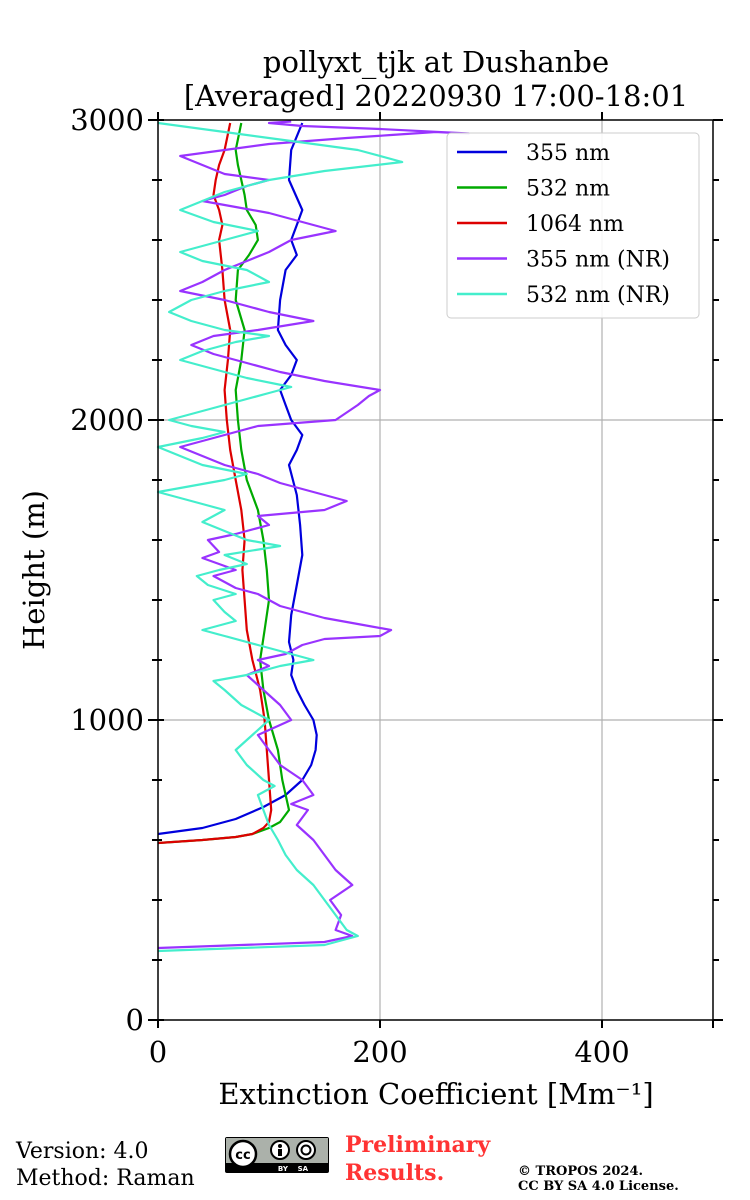  I want to click on cc-icon, so click(243, 1154).